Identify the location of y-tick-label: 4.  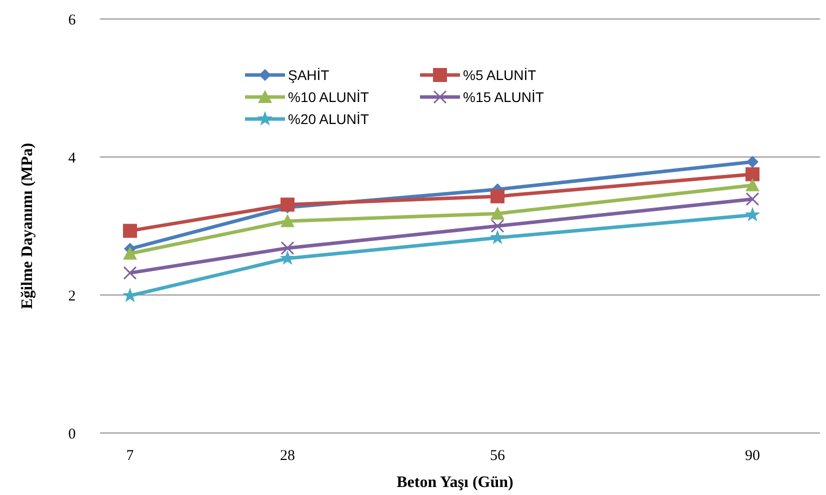
(72, 158).